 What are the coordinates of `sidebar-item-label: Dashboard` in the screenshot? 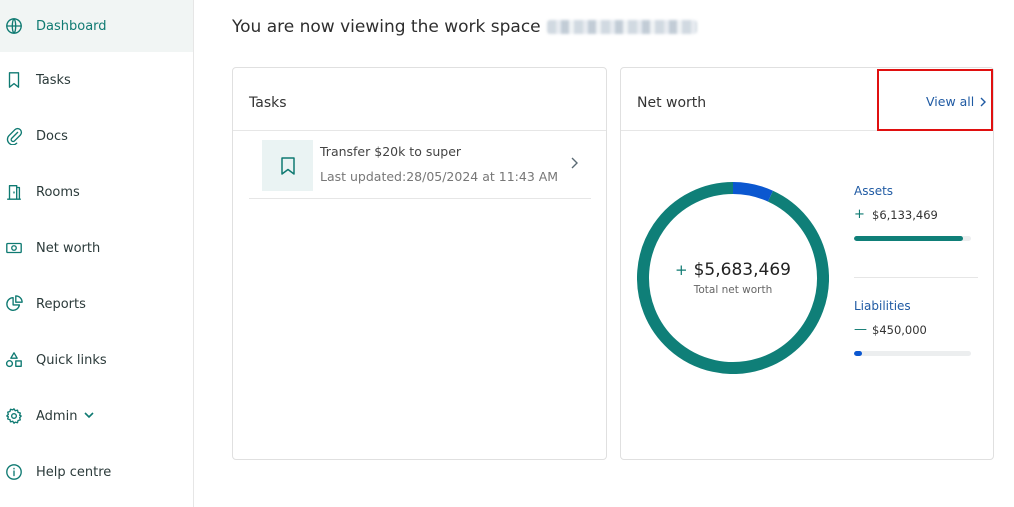 It's located at (71, 26).